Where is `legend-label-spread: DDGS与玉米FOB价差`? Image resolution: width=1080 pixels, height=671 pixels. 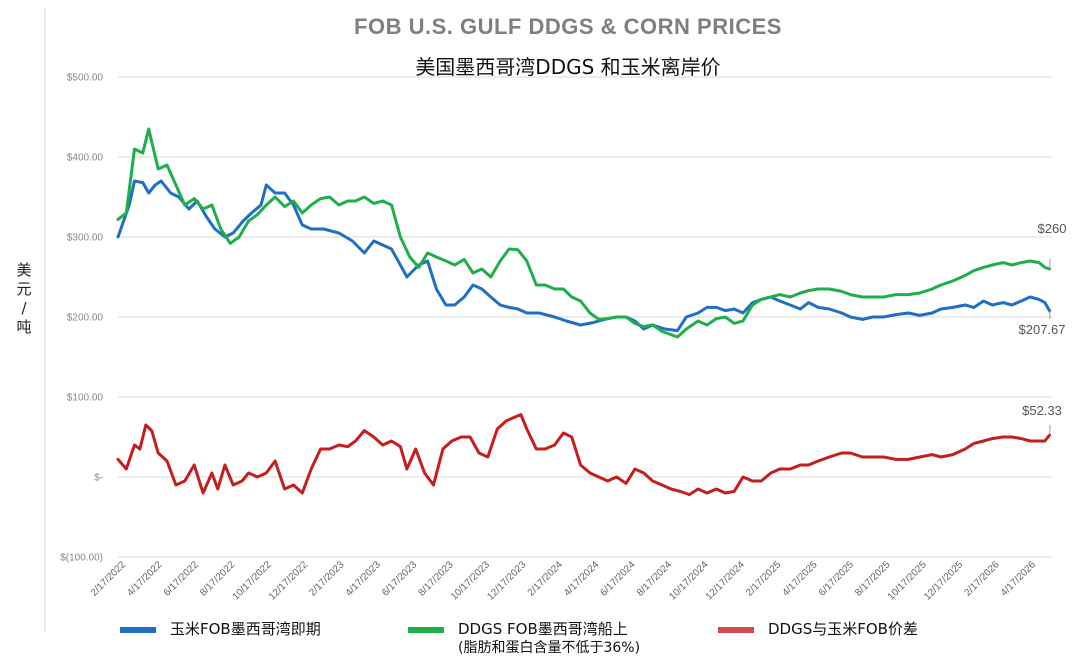 legend-label-spread: DDGS与玉米FOB价差 is located at coordinates (843, 629).